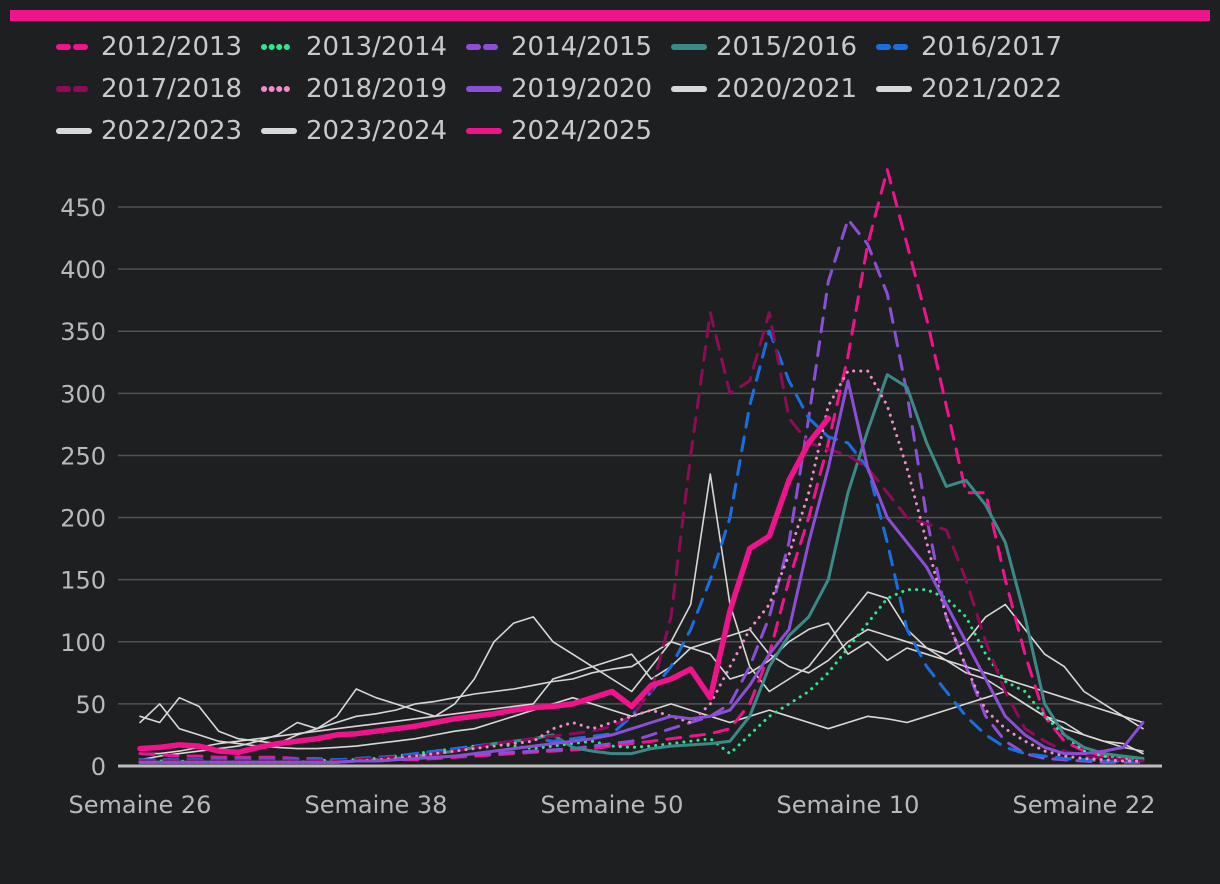 This screenshot has height=884, width=1220. Describe the element at coordinates (377, 131) in the screenshot. I see `legend-label: 2023/2024` at that location.